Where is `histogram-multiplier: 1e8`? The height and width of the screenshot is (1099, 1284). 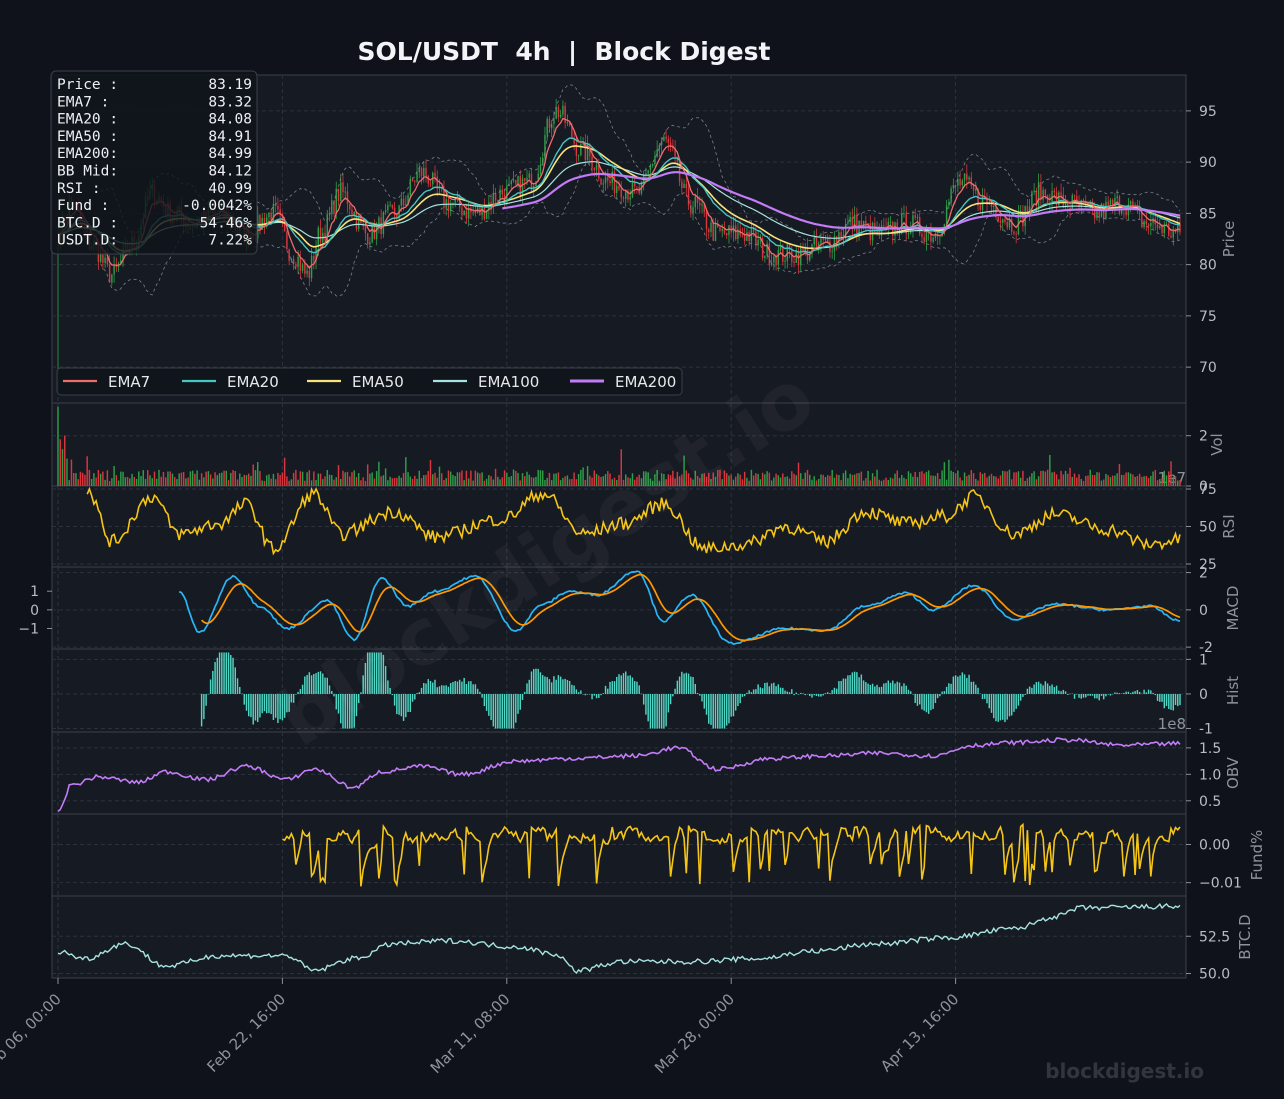
histogram-multiplier: 1e8 is located at coordinates (1172, 724).